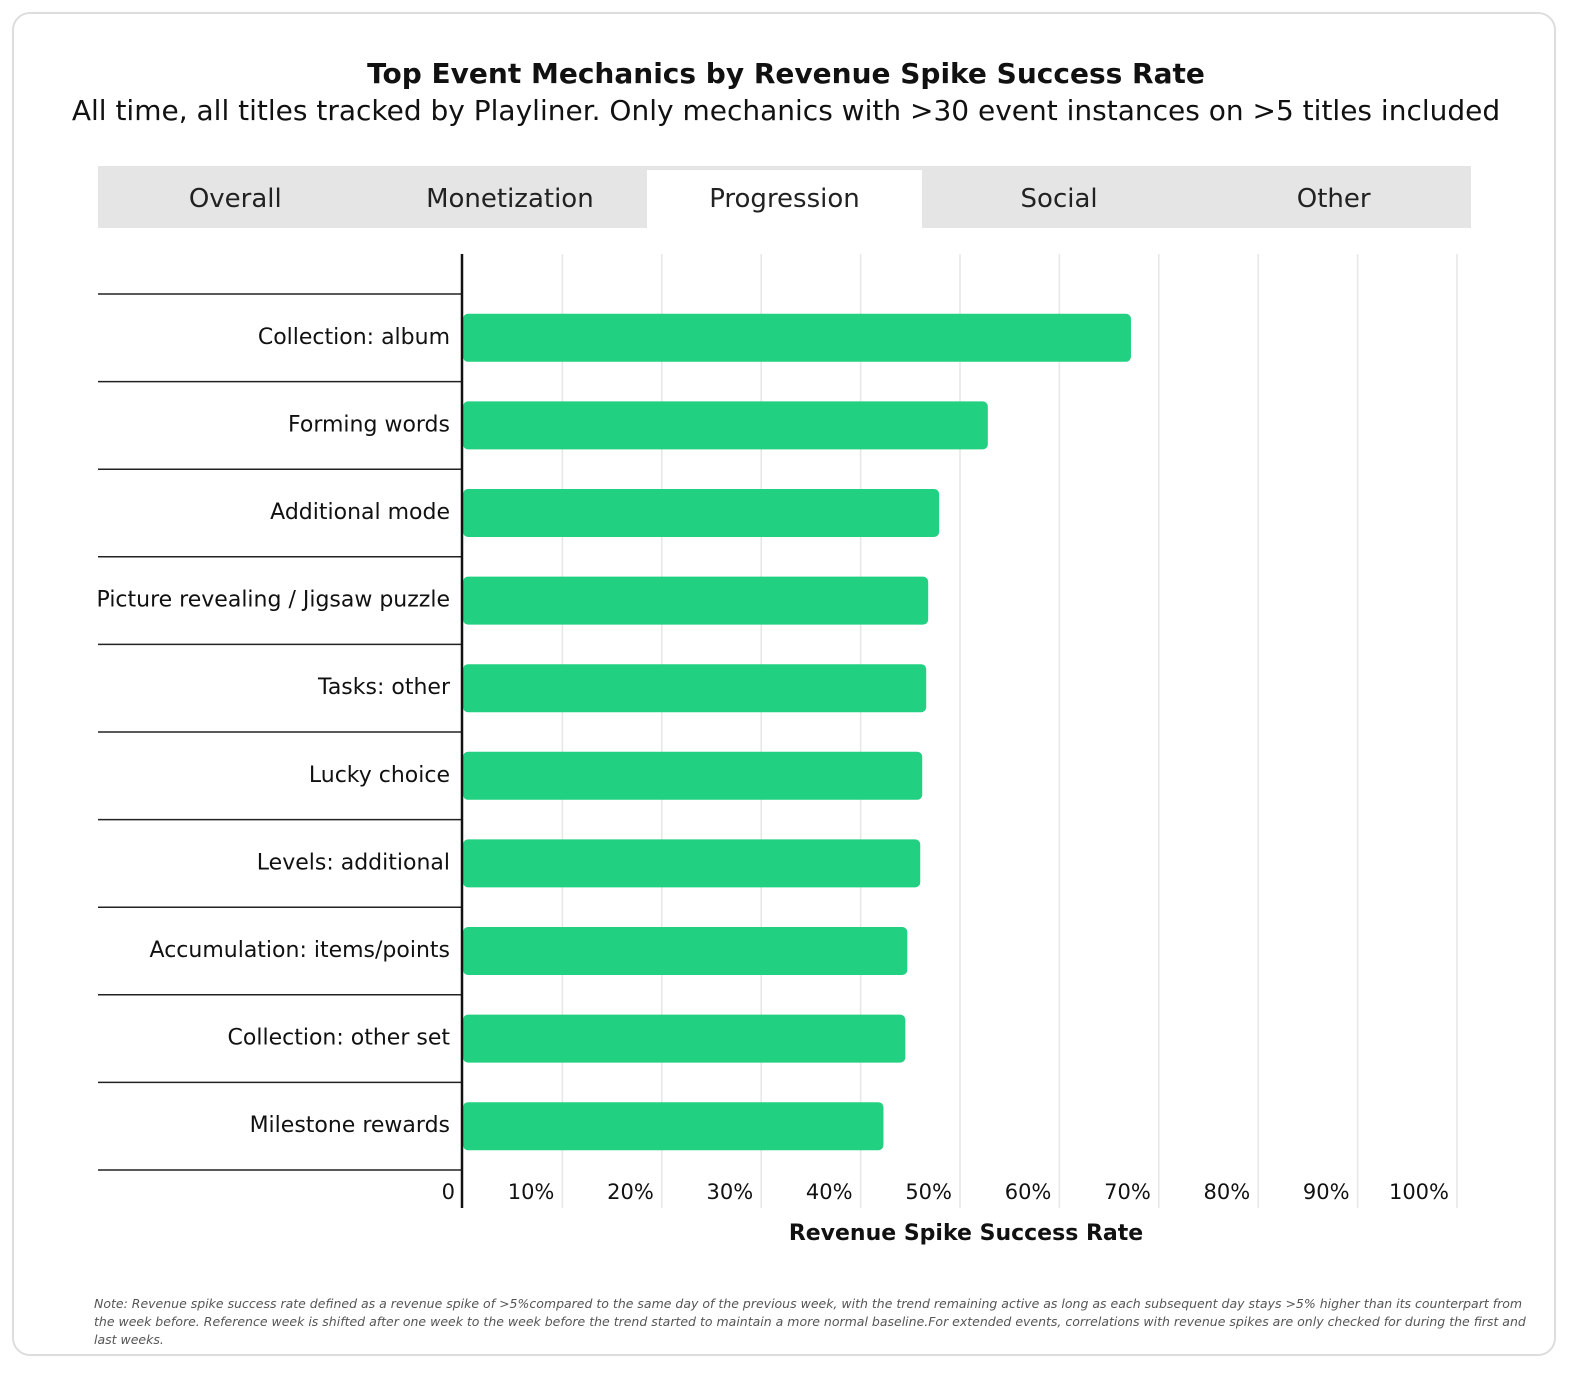  Describe the element at coordinates (273, 600) in the screenshot. I see `y-tick-label: Picture revealing / Jigsaw puzzle` at that location.